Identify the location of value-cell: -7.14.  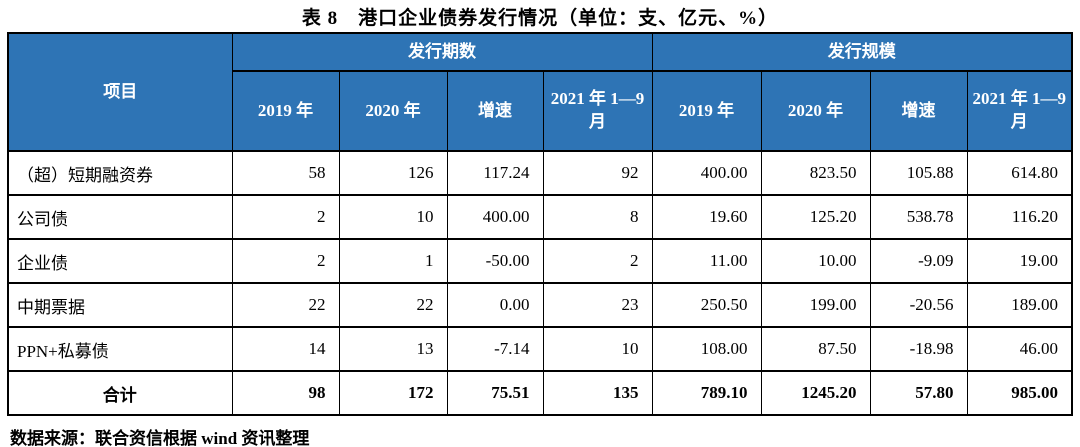
(495, 349).